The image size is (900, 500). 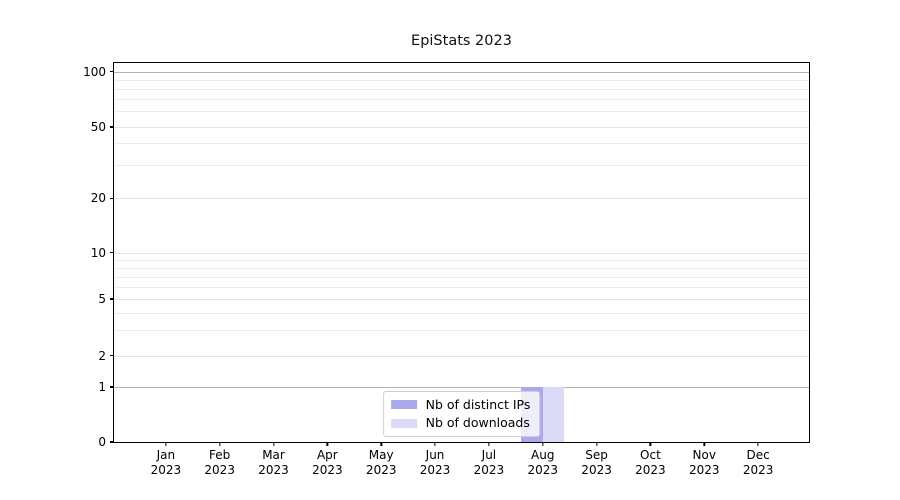 What do you see at coordinates (102, 298) in the screenshot?
I see `y-tick-label: 5` at bounding box center [102, 298].